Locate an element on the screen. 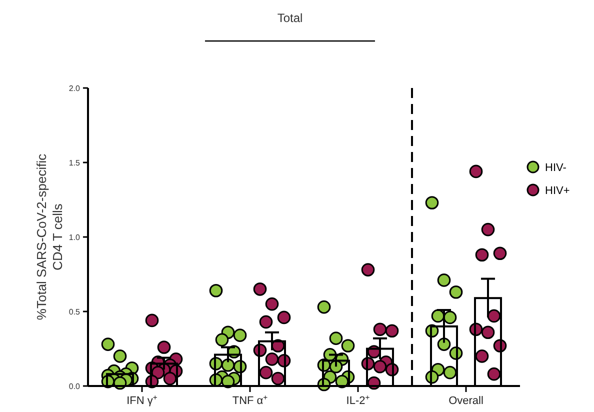 Image resolution: width=594 pixels, height=412 pixels. legend-label: HIV+ is located at coordinates (557, 190).